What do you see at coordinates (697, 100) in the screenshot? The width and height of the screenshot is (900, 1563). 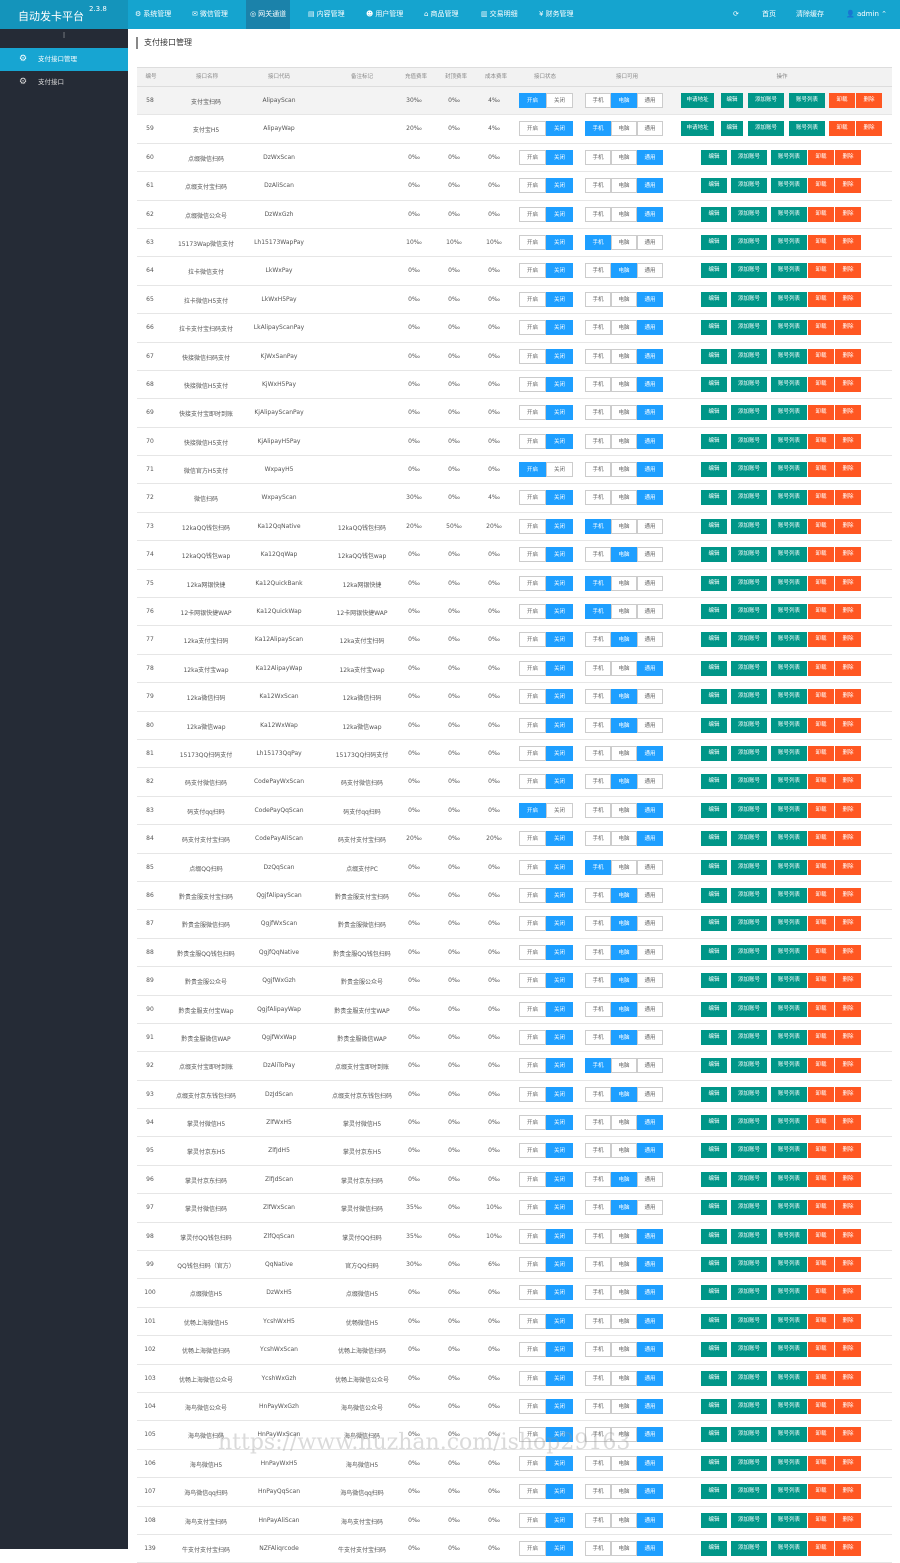 I see `apply-url-button: 申请地址` at bounding box center [697, 100].